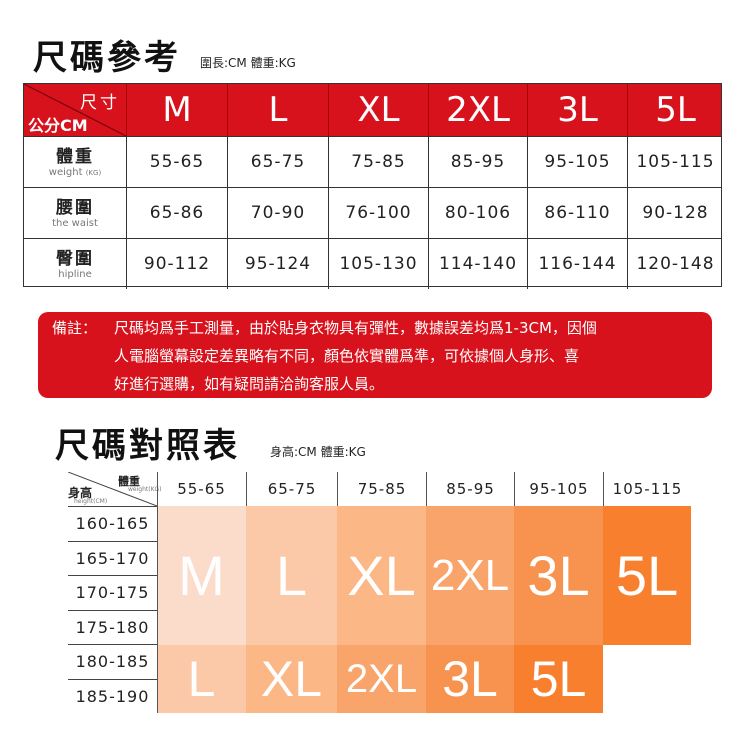 Image resolution: width=750 pixels, height=750 pixels. What do you see at coordinates (75, 157) in the screenshot?
I see `row-label-zh: 體重` at bounding box center [75, 157].